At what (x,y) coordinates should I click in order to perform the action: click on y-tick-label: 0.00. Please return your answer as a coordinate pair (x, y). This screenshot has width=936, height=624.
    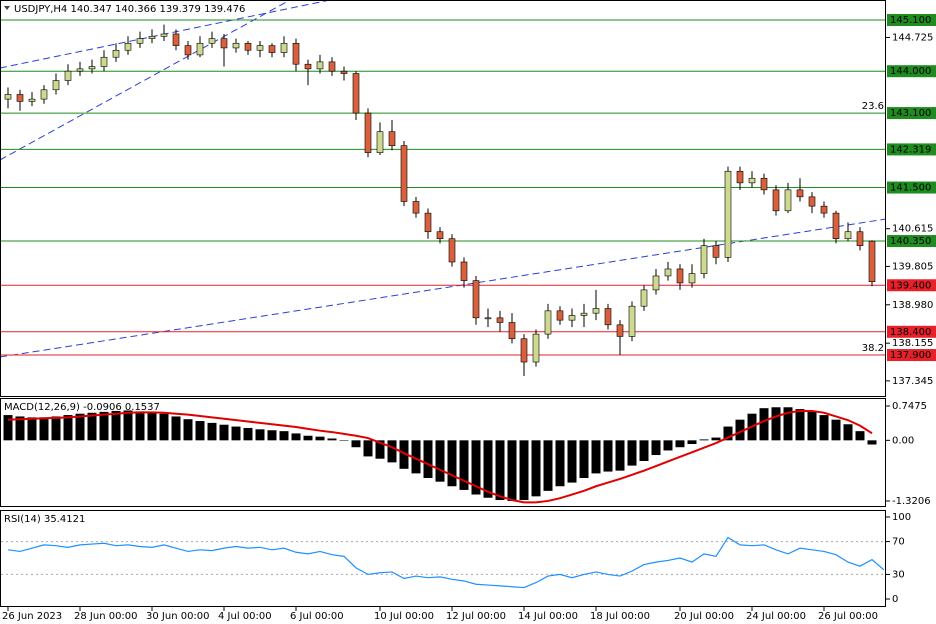
    Looking at the image, I should click on (903, 440).